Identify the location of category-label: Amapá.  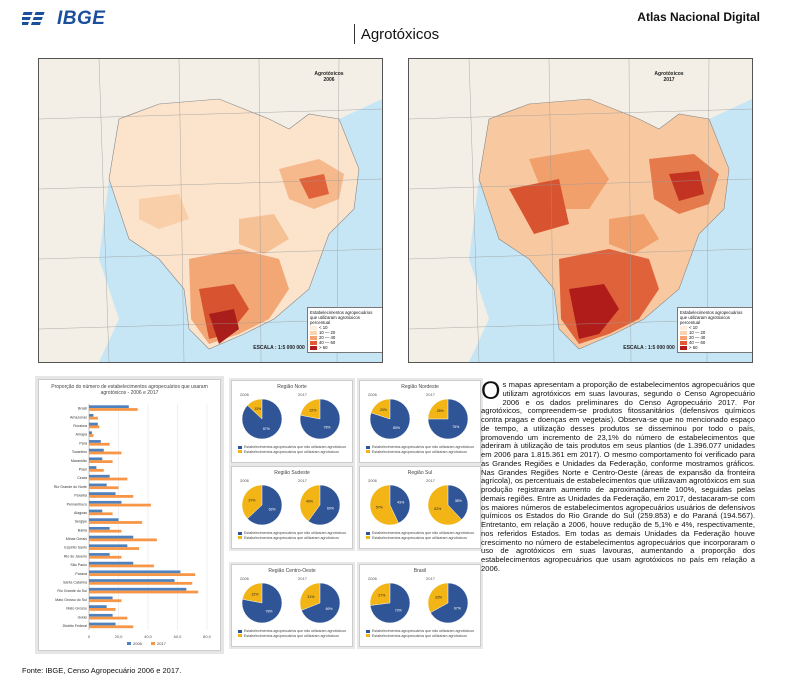
(81, 435).